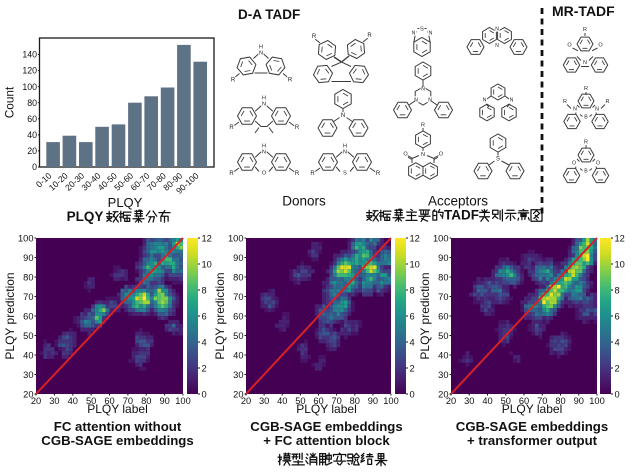 The height and width of the screenshot is (476, 640). What do you see at coordinates (10, 102) in the screenshot?
I see `svg-text: Count` at bounding box center [10, 102].